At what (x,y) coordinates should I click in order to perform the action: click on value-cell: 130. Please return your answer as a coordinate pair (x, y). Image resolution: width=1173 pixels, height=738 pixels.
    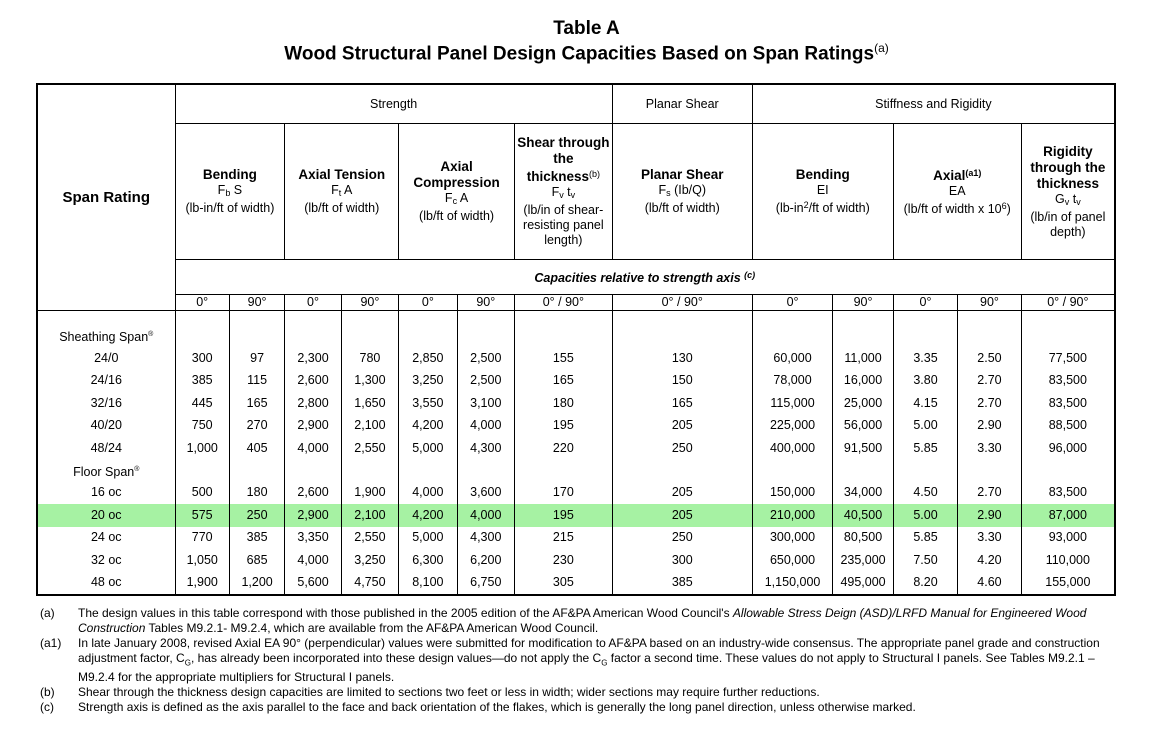
    Looking at the image, I should click on (682, 358).